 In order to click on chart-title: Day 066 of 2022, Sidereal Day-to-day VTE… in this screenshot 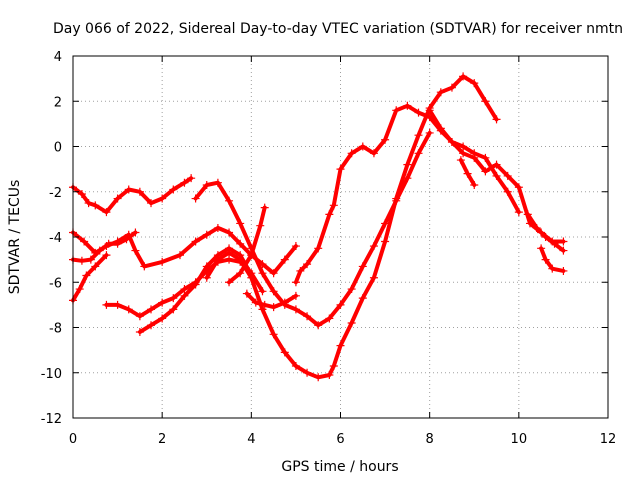, I will do `click(338, 29)`.